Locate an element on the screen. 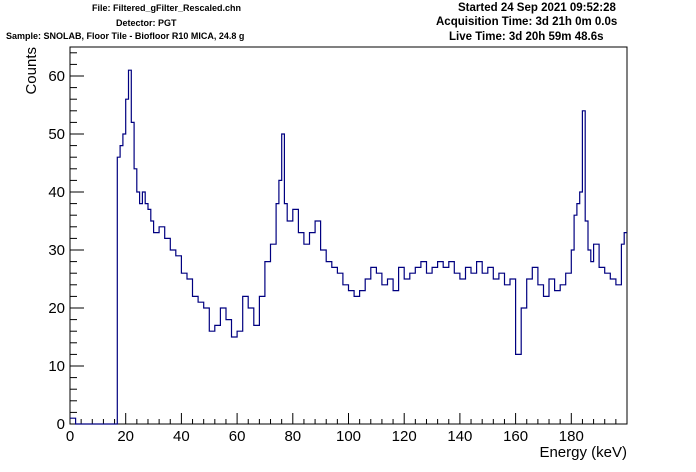 The height and width of the screenshot is (472, 696). x-tick-label: 160 is located at coordinates (515, 436).